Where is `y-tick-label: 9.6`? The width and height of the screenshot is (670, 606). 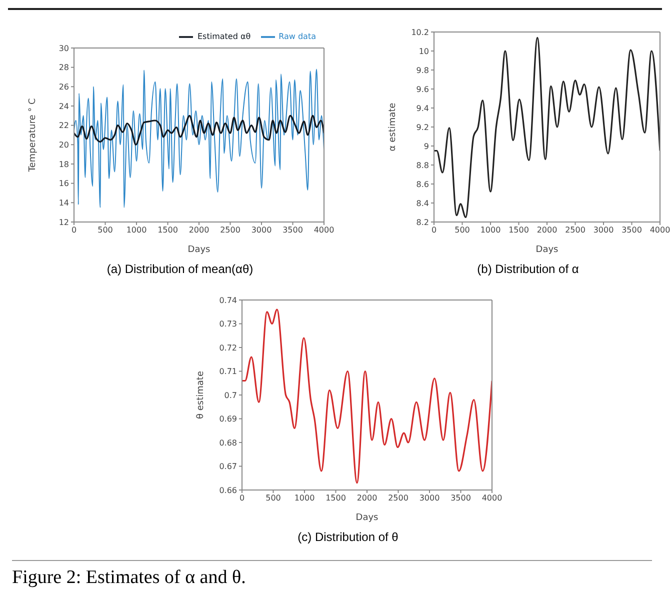
y-tick-label: 9.6 is located at coordinates (422, 89).